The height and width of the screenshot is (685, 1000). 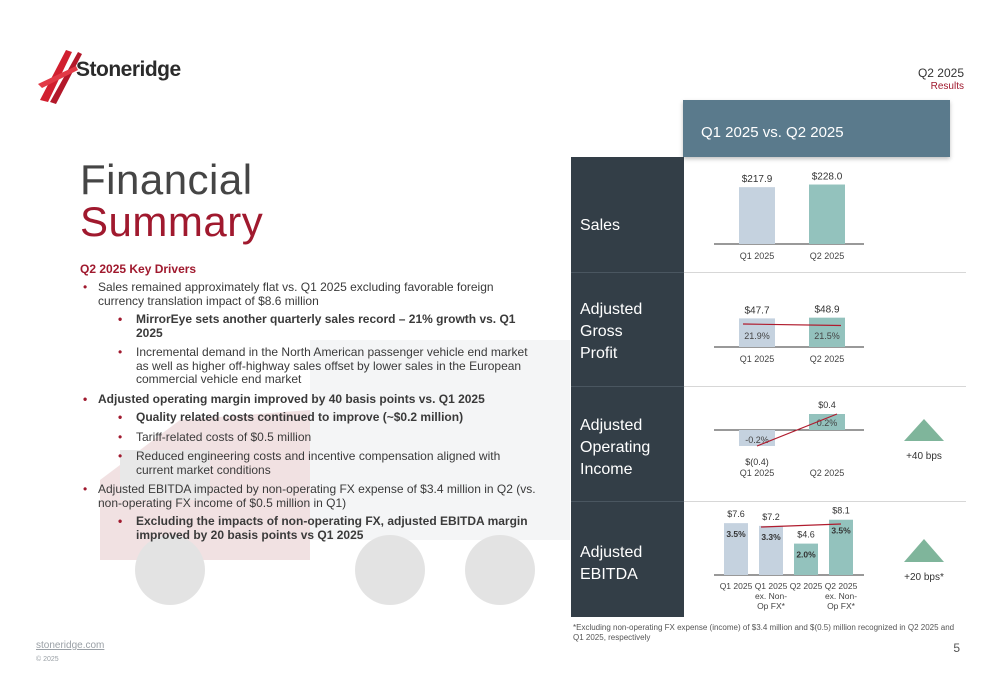 I want to click on label-oi-3: Income, so click(x=606, y=469).